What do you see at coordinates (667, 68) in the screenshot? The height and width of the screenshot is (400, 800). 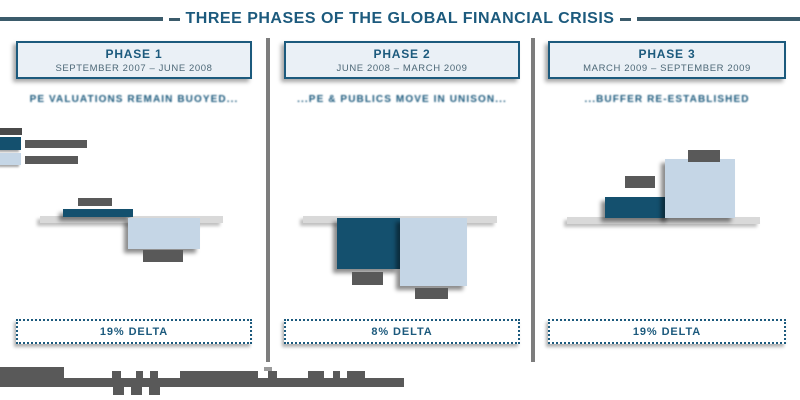 I see `phase-date-range: MARCH 2009 – SEPTEMBER 2009` at bounding box center [667, 68].